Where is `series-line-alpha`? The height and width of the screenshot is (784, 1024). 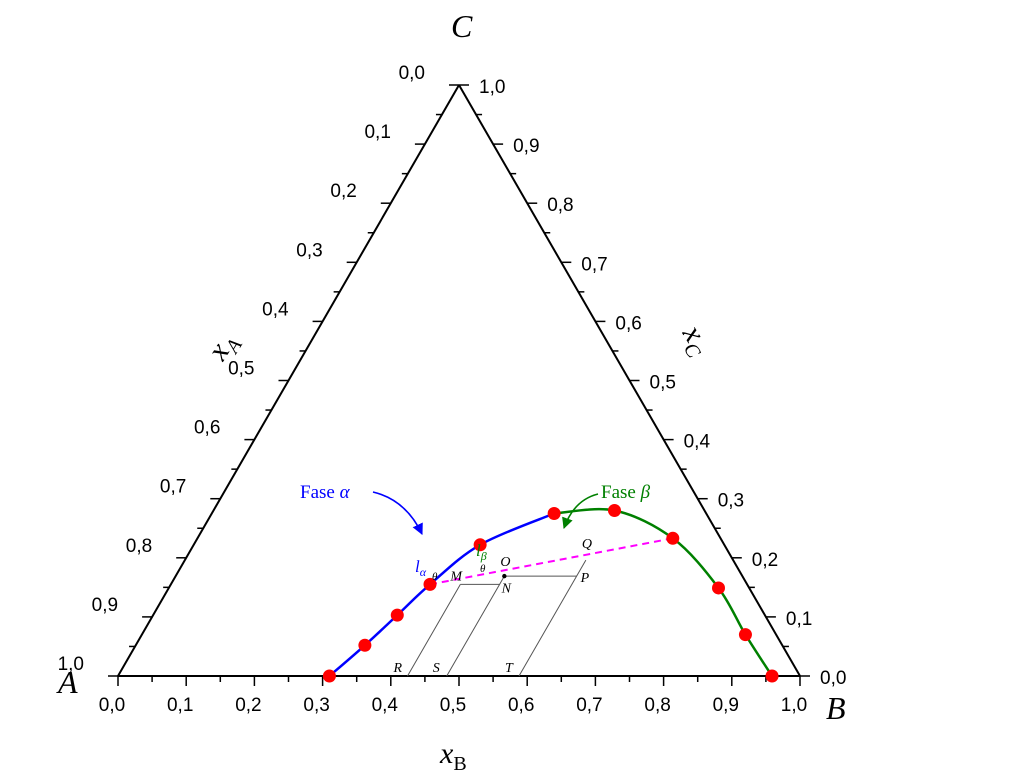 series-line-alpha is located at coordinates (441, 594).